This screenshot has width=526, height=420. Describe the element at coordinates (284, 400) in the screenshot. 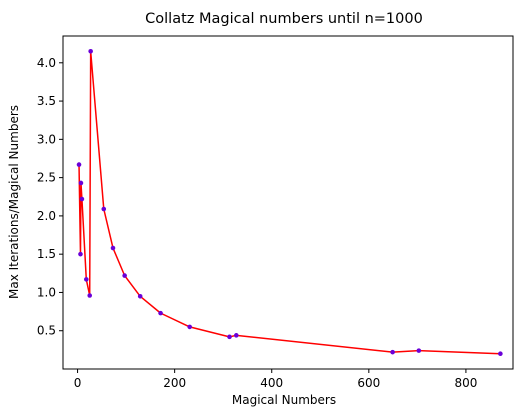

I see `x-axis-label: Magical Numbers` at that location.